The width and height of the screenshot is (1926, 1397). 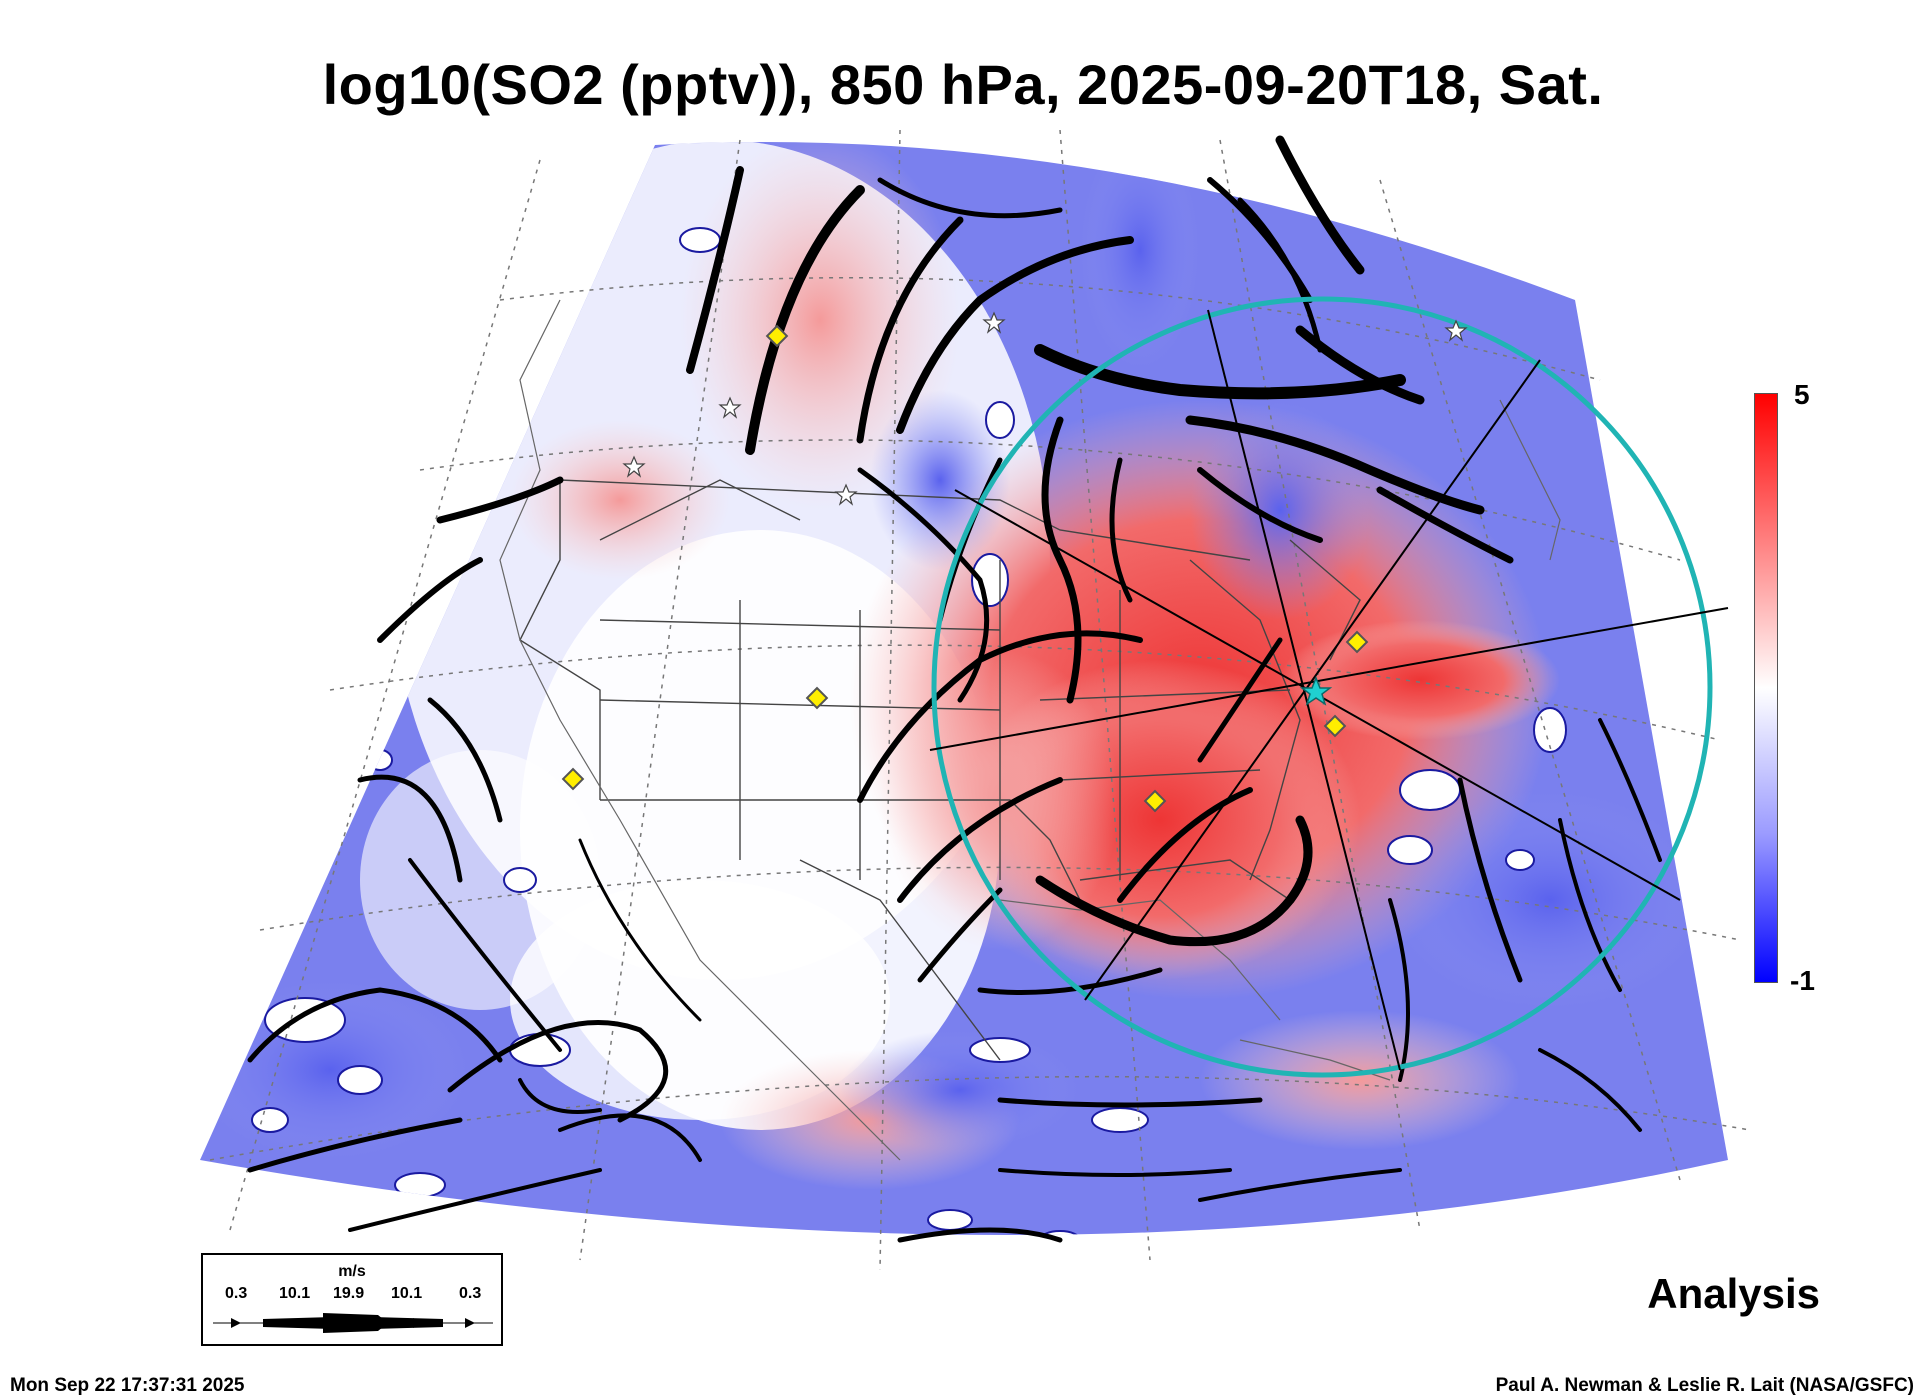 I want to click on wind-speed-legend: m/s 0.3 10.1 19.9 10.1 0.3, so click(x=352, y=1299).